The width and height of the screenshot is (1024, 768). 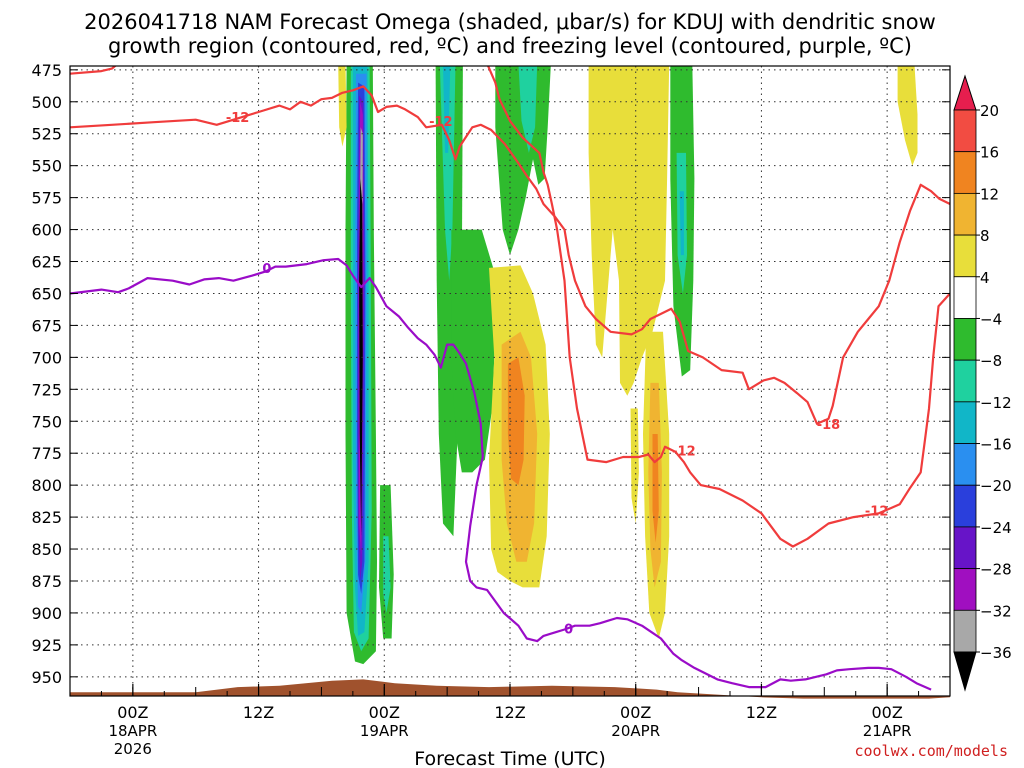 I want to click on colorbar-label-10: −24, so click(x=996, y=528).